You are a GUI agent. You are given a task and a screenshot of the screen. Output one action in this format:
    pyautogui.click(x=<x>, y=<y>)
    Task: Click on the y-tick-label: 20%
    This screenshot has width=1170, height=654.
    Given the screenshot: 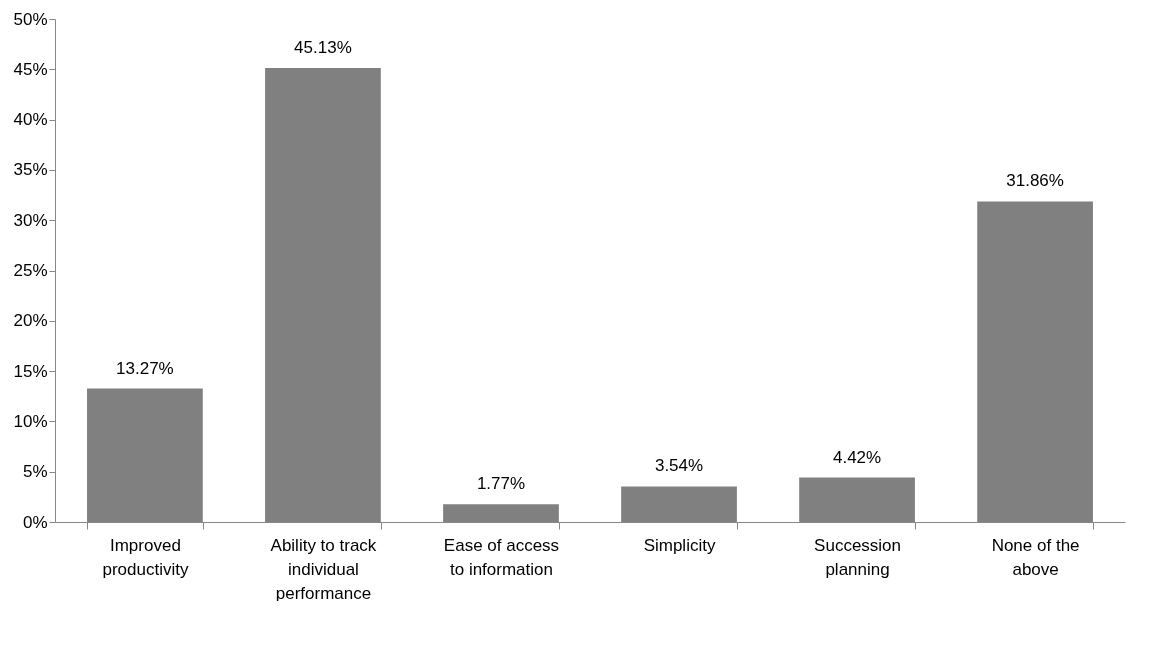 What is the action you would take?
    pyautogui.click(x=30, y=321)
    